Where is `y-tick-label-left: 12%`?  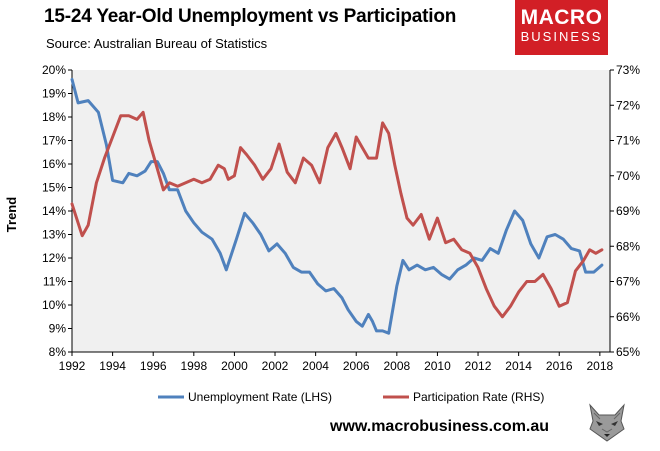
y-tick-label-left: 12% is located at coordinates (54, 258).